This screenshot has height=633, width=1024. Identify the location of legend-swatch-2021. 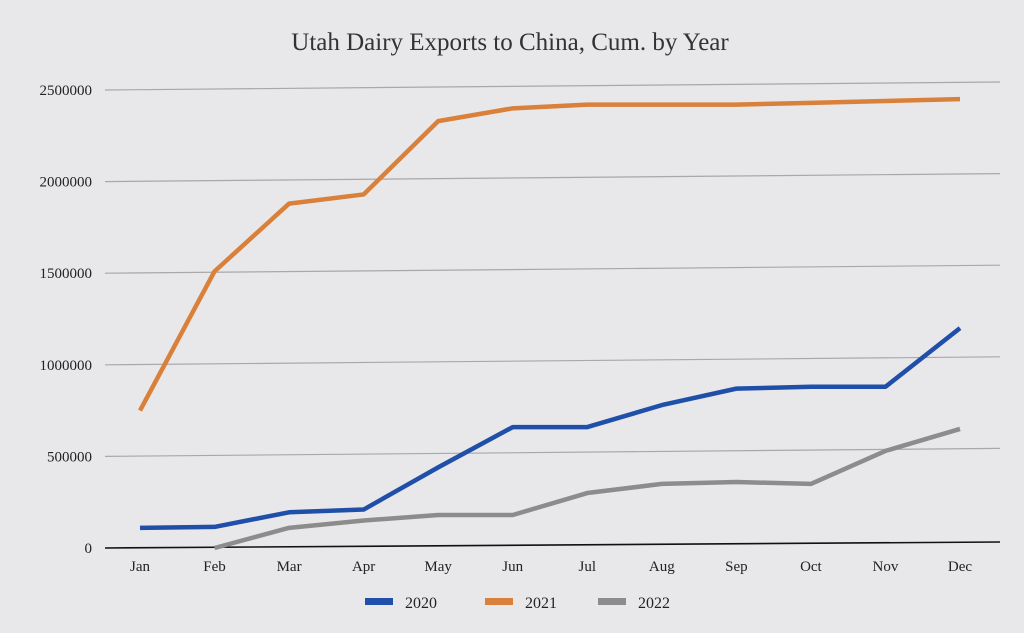
(499, 601).